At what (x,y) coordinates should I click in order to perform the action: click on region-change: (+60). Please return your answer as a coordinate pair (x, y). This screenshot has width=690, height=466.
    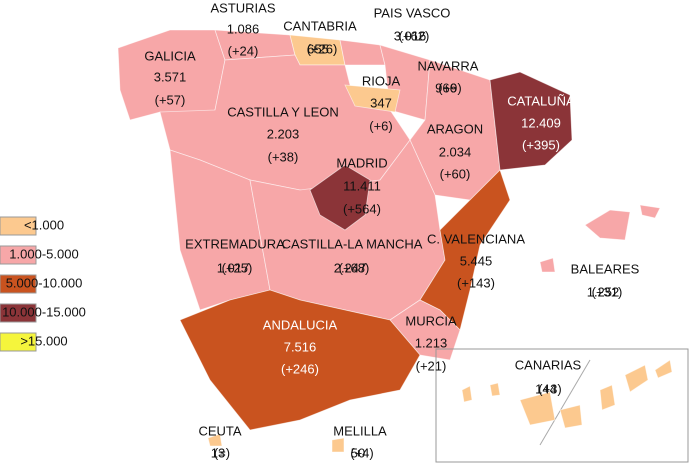
    Looking at the image, I should click on (455, 173).